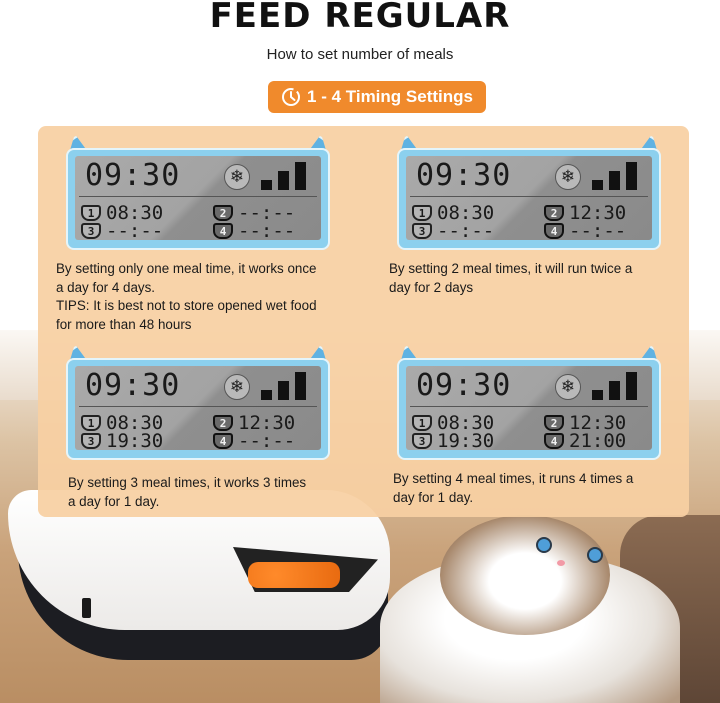 The width and height of the screenshot is (720, 703). What do you see at coordinates (291, 97) in the screenshot?
I see `clock-icon` at bounding box center [291, 97].